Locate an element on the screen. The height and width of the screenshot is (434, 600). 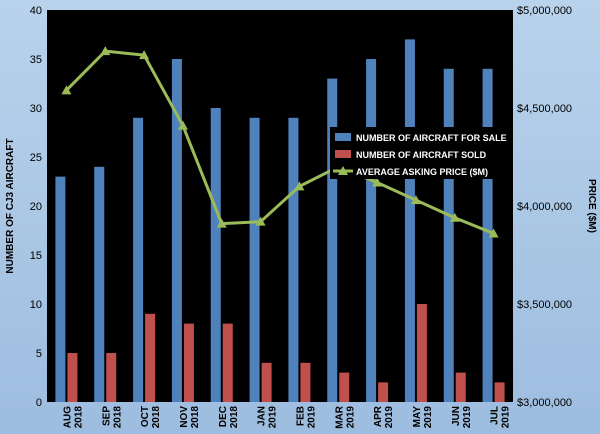
x-tick-label: AUG2018 is located at coordinates (73, 417).